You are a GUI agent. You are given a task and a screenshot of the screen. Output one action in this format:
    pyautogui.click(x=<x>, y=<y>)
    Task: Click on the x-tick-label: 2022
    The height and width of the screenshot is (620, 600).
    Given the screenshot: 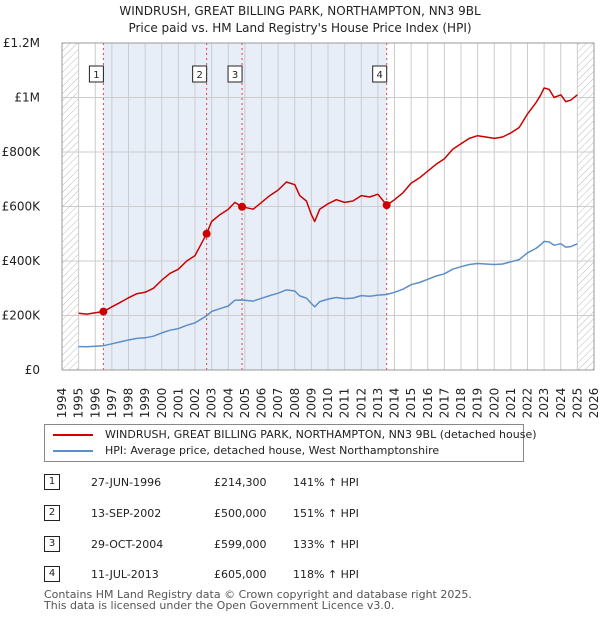 What is the action you would take?
    pyautogui.click(x=528, y=403)
    